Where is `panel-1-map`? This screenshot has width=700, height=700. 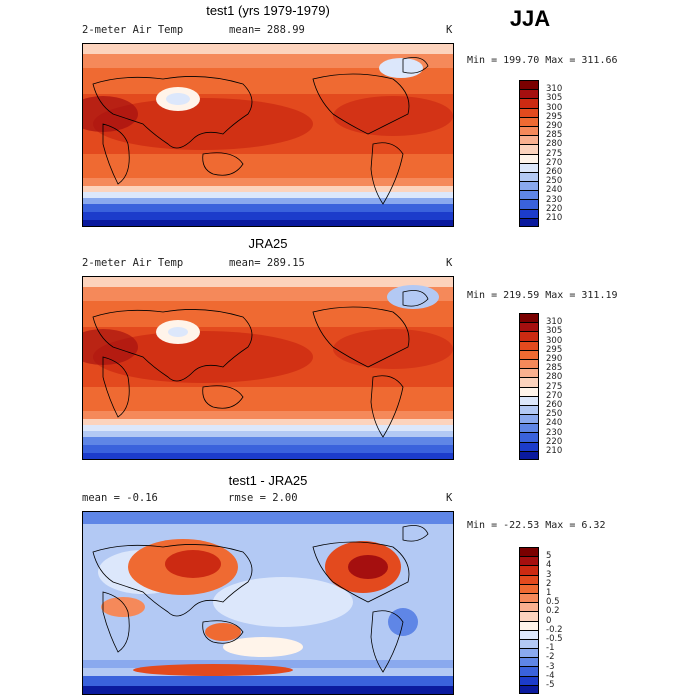 panel-1-map is located at coordinates (268, 135).